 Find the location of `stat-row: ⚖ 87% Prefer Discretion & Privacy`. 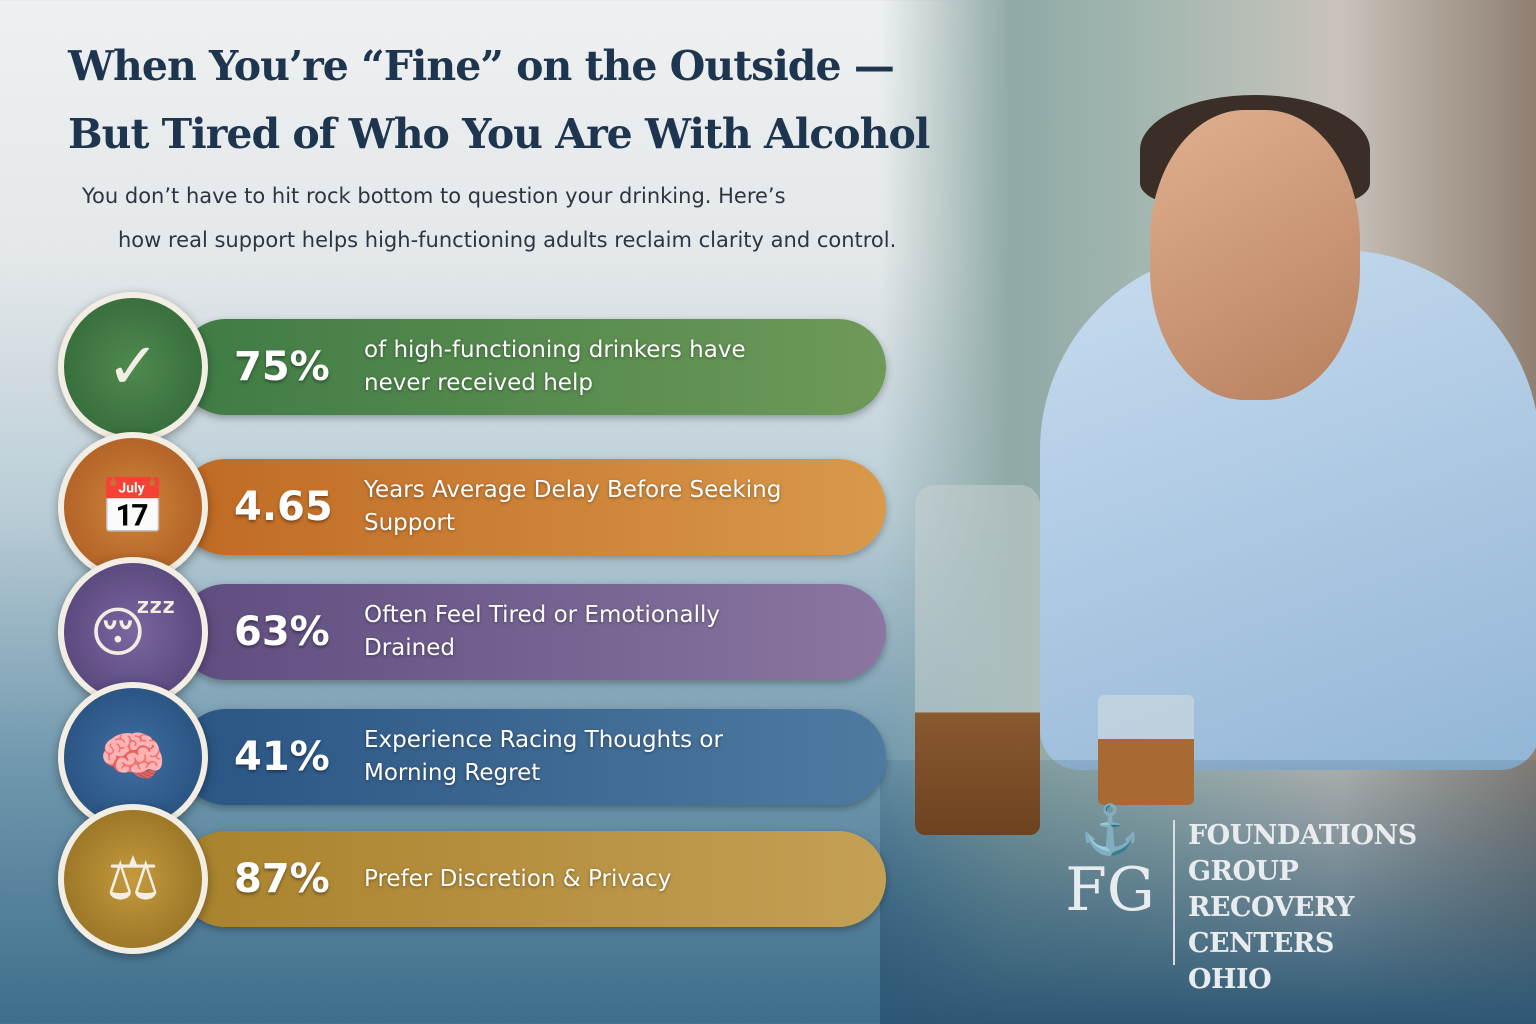

stat-row: ⚖ 87% Prefer Discretion & Privacy is located at coordinates (473, 879).